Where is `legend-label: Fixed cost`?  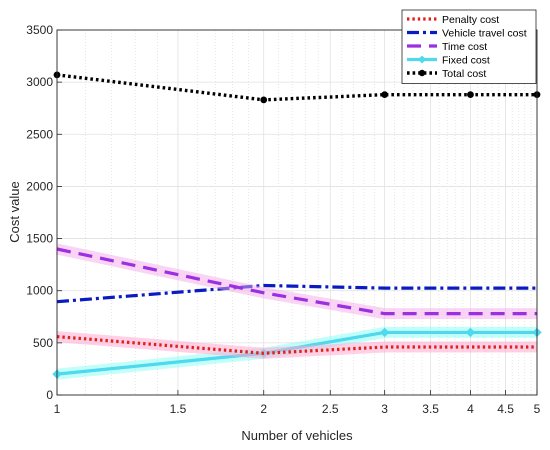
legend-label: Fixed cost is located at coordinates (466, 60).